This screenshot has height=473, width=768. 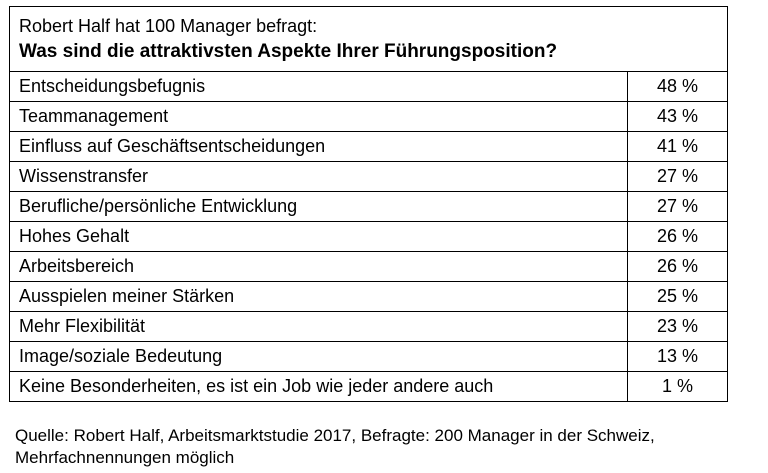 What do you see at coordinates (318, 236) in the screenshot?
I see `aspect-label: Hohes Gehalt` at bounding box center [318, 236].